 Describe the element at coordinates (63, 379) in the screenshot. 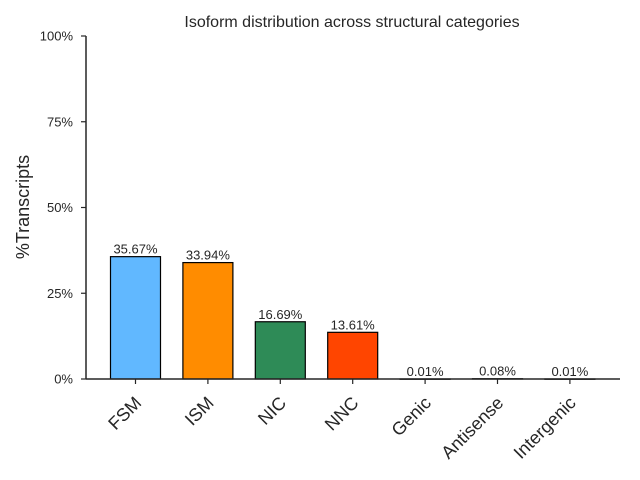

I see `y-tick-label: 0%` at that location.